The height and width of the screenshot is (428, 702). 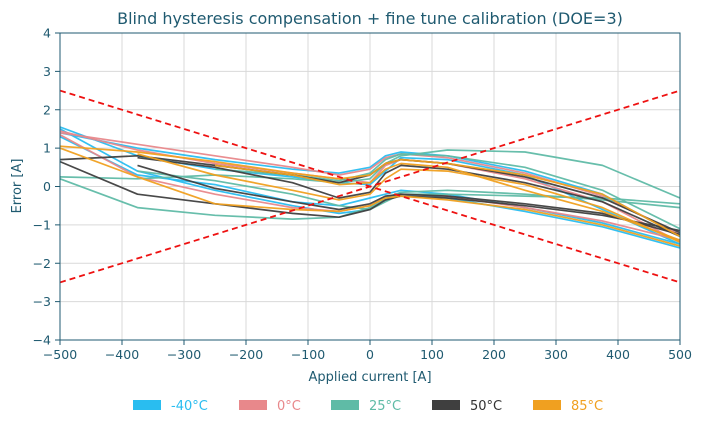 I want to click on y-axis-label: Error [A], so click(x=17, y=186).